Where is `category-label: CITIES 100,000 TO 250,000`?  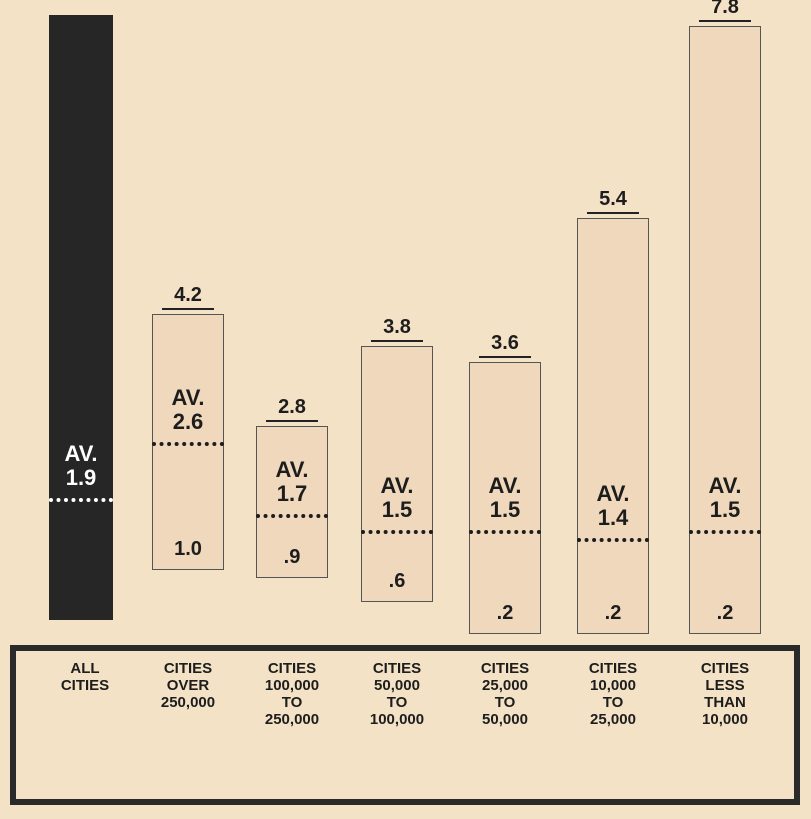 category-label: CITIES 100,000 TO 250,000 is located at coordinates (292, 694).